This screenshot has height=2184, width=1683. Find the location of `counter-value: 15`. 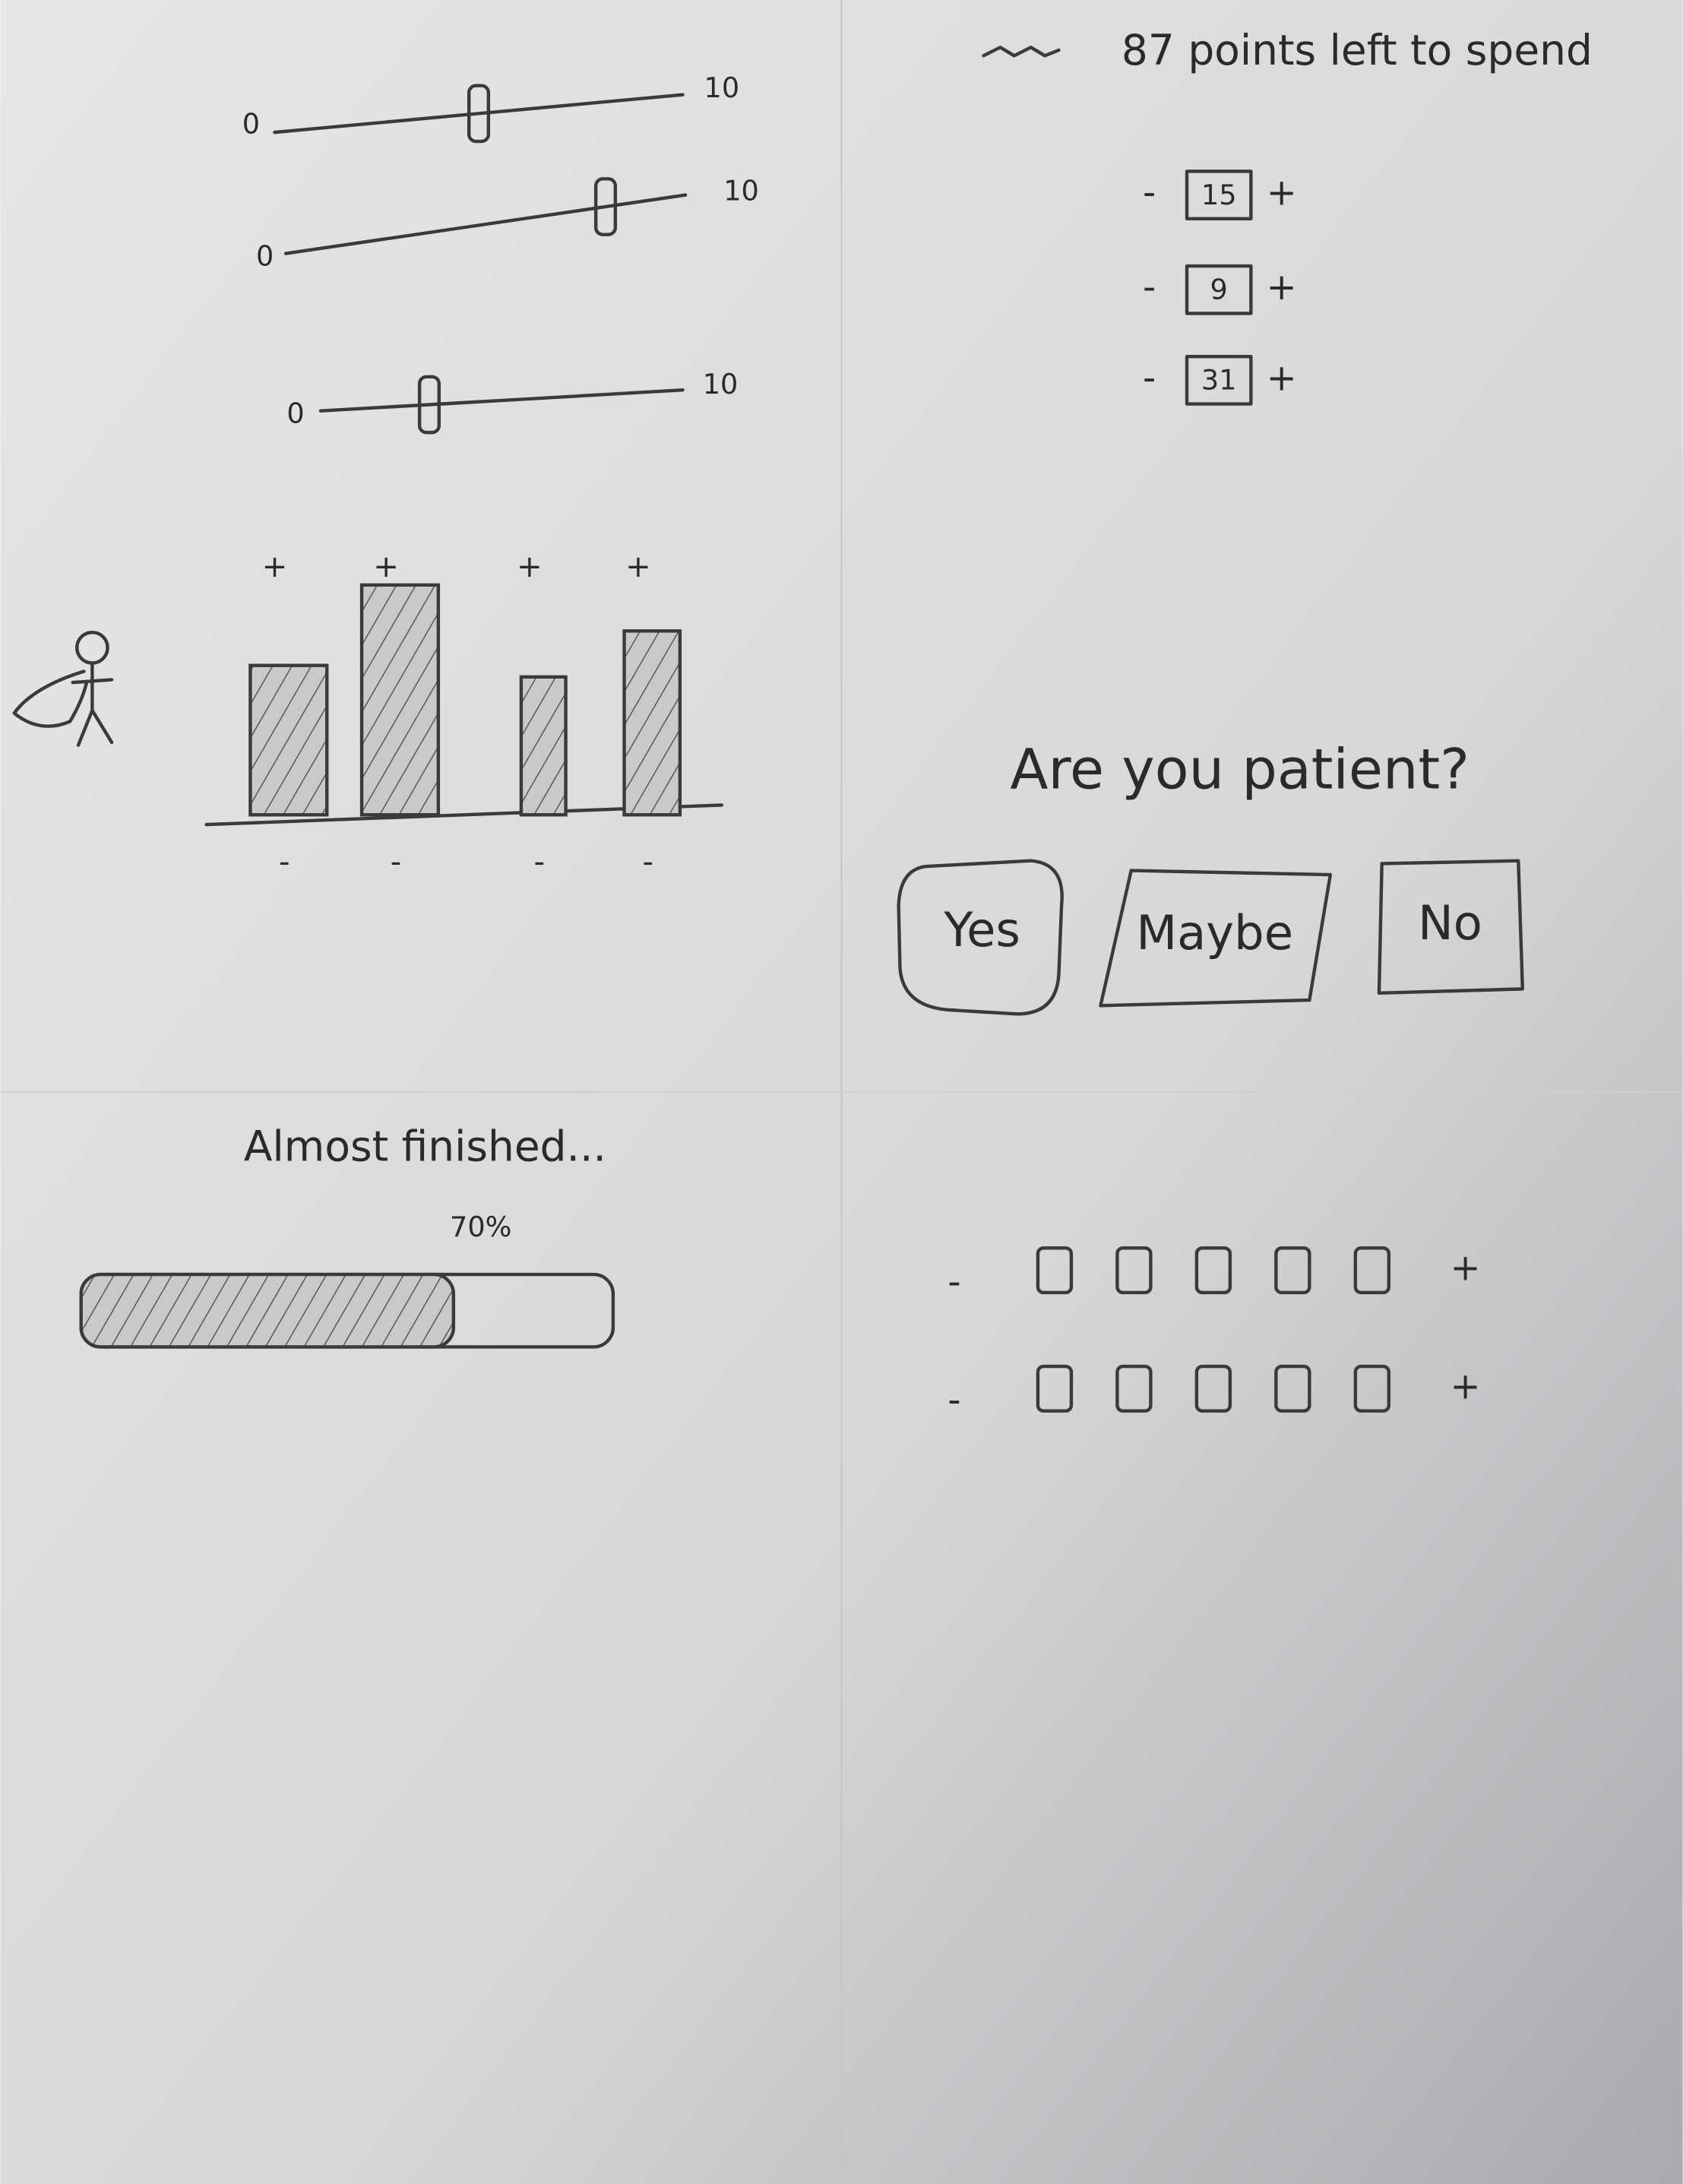

counter-value: 15 is located at coordinates (1219, 195).